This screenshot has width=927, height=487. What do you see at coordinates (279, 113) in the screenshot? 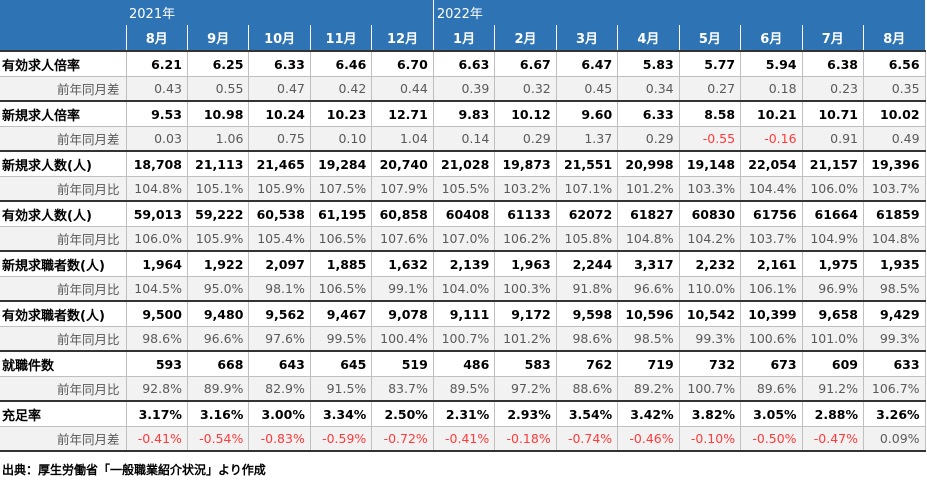
I see `metric-value-cell: 10.24` at bounding box center [279, 113].